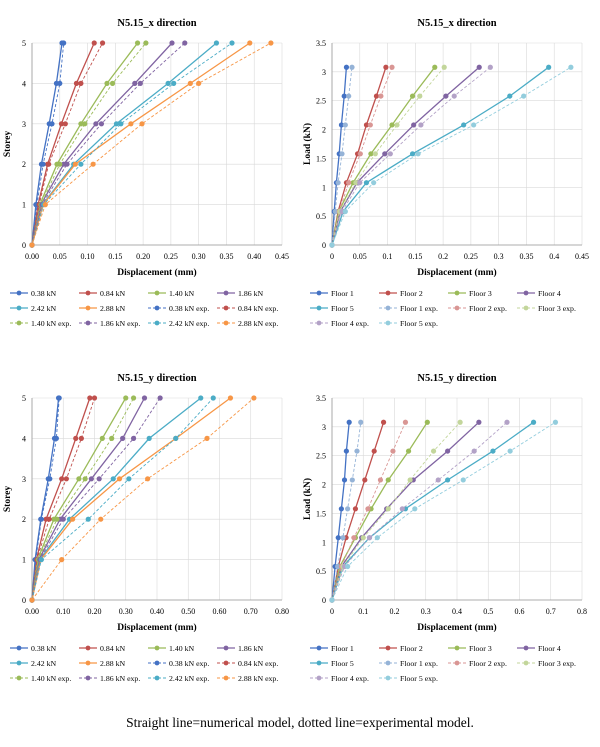  Describe the element at coordinates (24, 164) in the screenshot. I see `y-tick-label: 2` at that location.